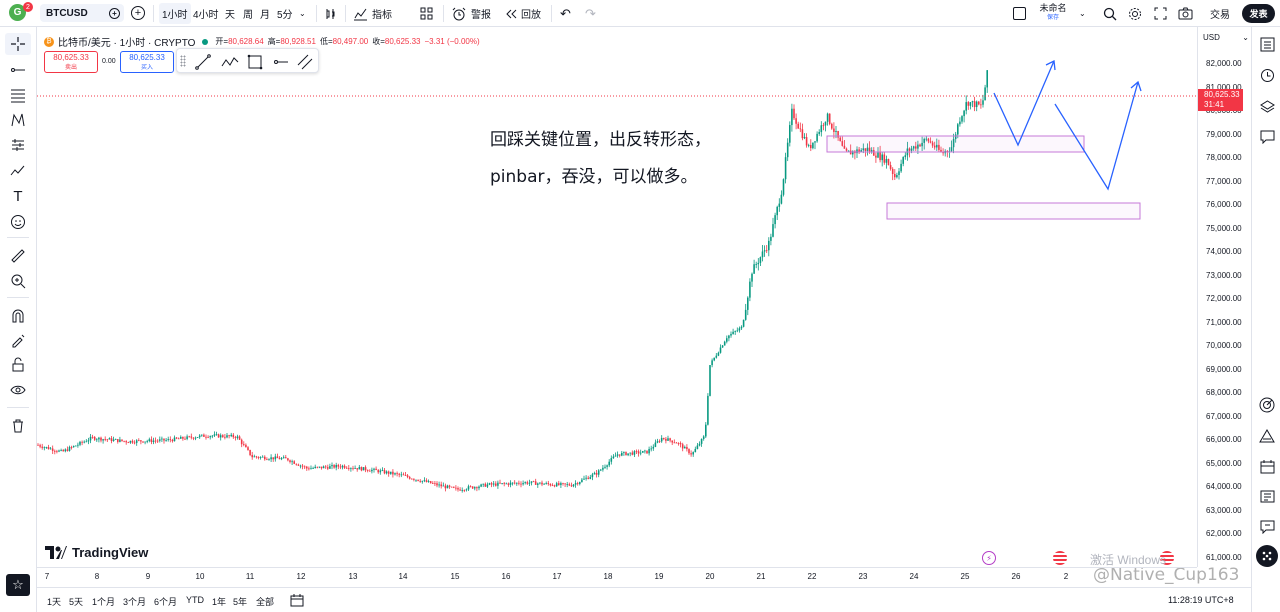 The image size is (1280, 612). Describe the element at coordinates (76, 602) in the screenshot. I see `range-button: 5天` at that location.